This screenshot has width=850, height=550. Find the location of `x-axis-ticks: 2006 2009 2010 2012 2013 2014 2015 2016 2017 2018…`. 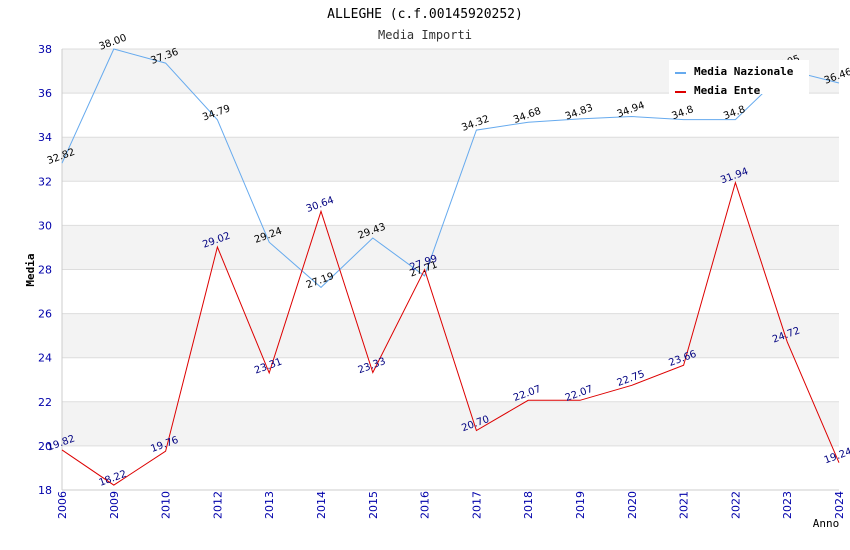

x-axis-ticks: 2006 2009 2010 2012 2013 2014 2015 2016 2017 2018… is located at coordinates (451, 505).